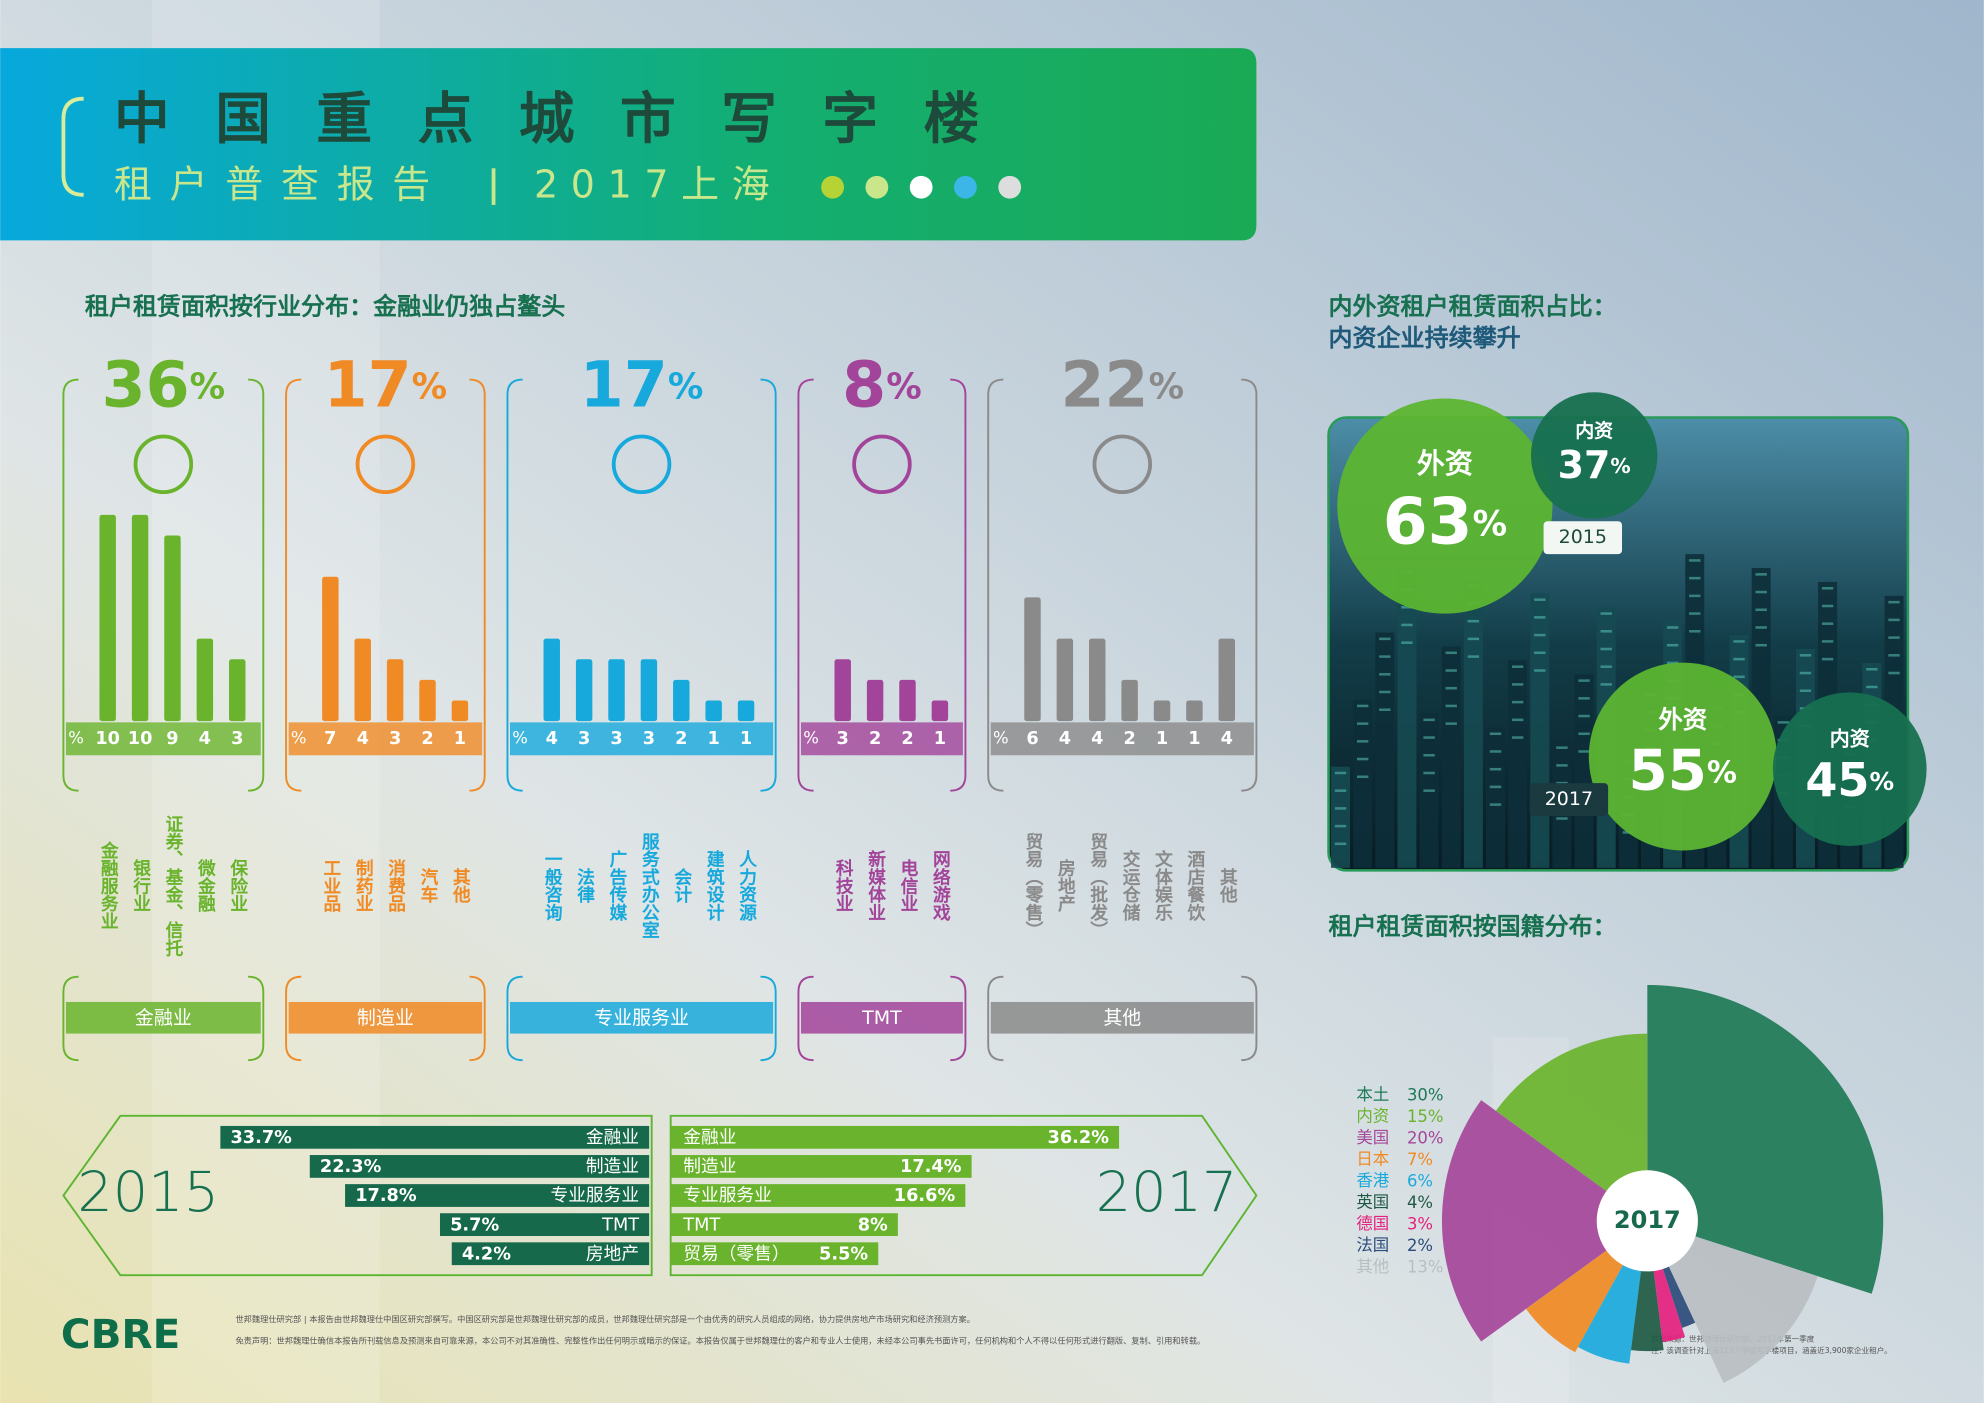  I want to click on category-label: 贸易（批发）, so click(1098, 885).